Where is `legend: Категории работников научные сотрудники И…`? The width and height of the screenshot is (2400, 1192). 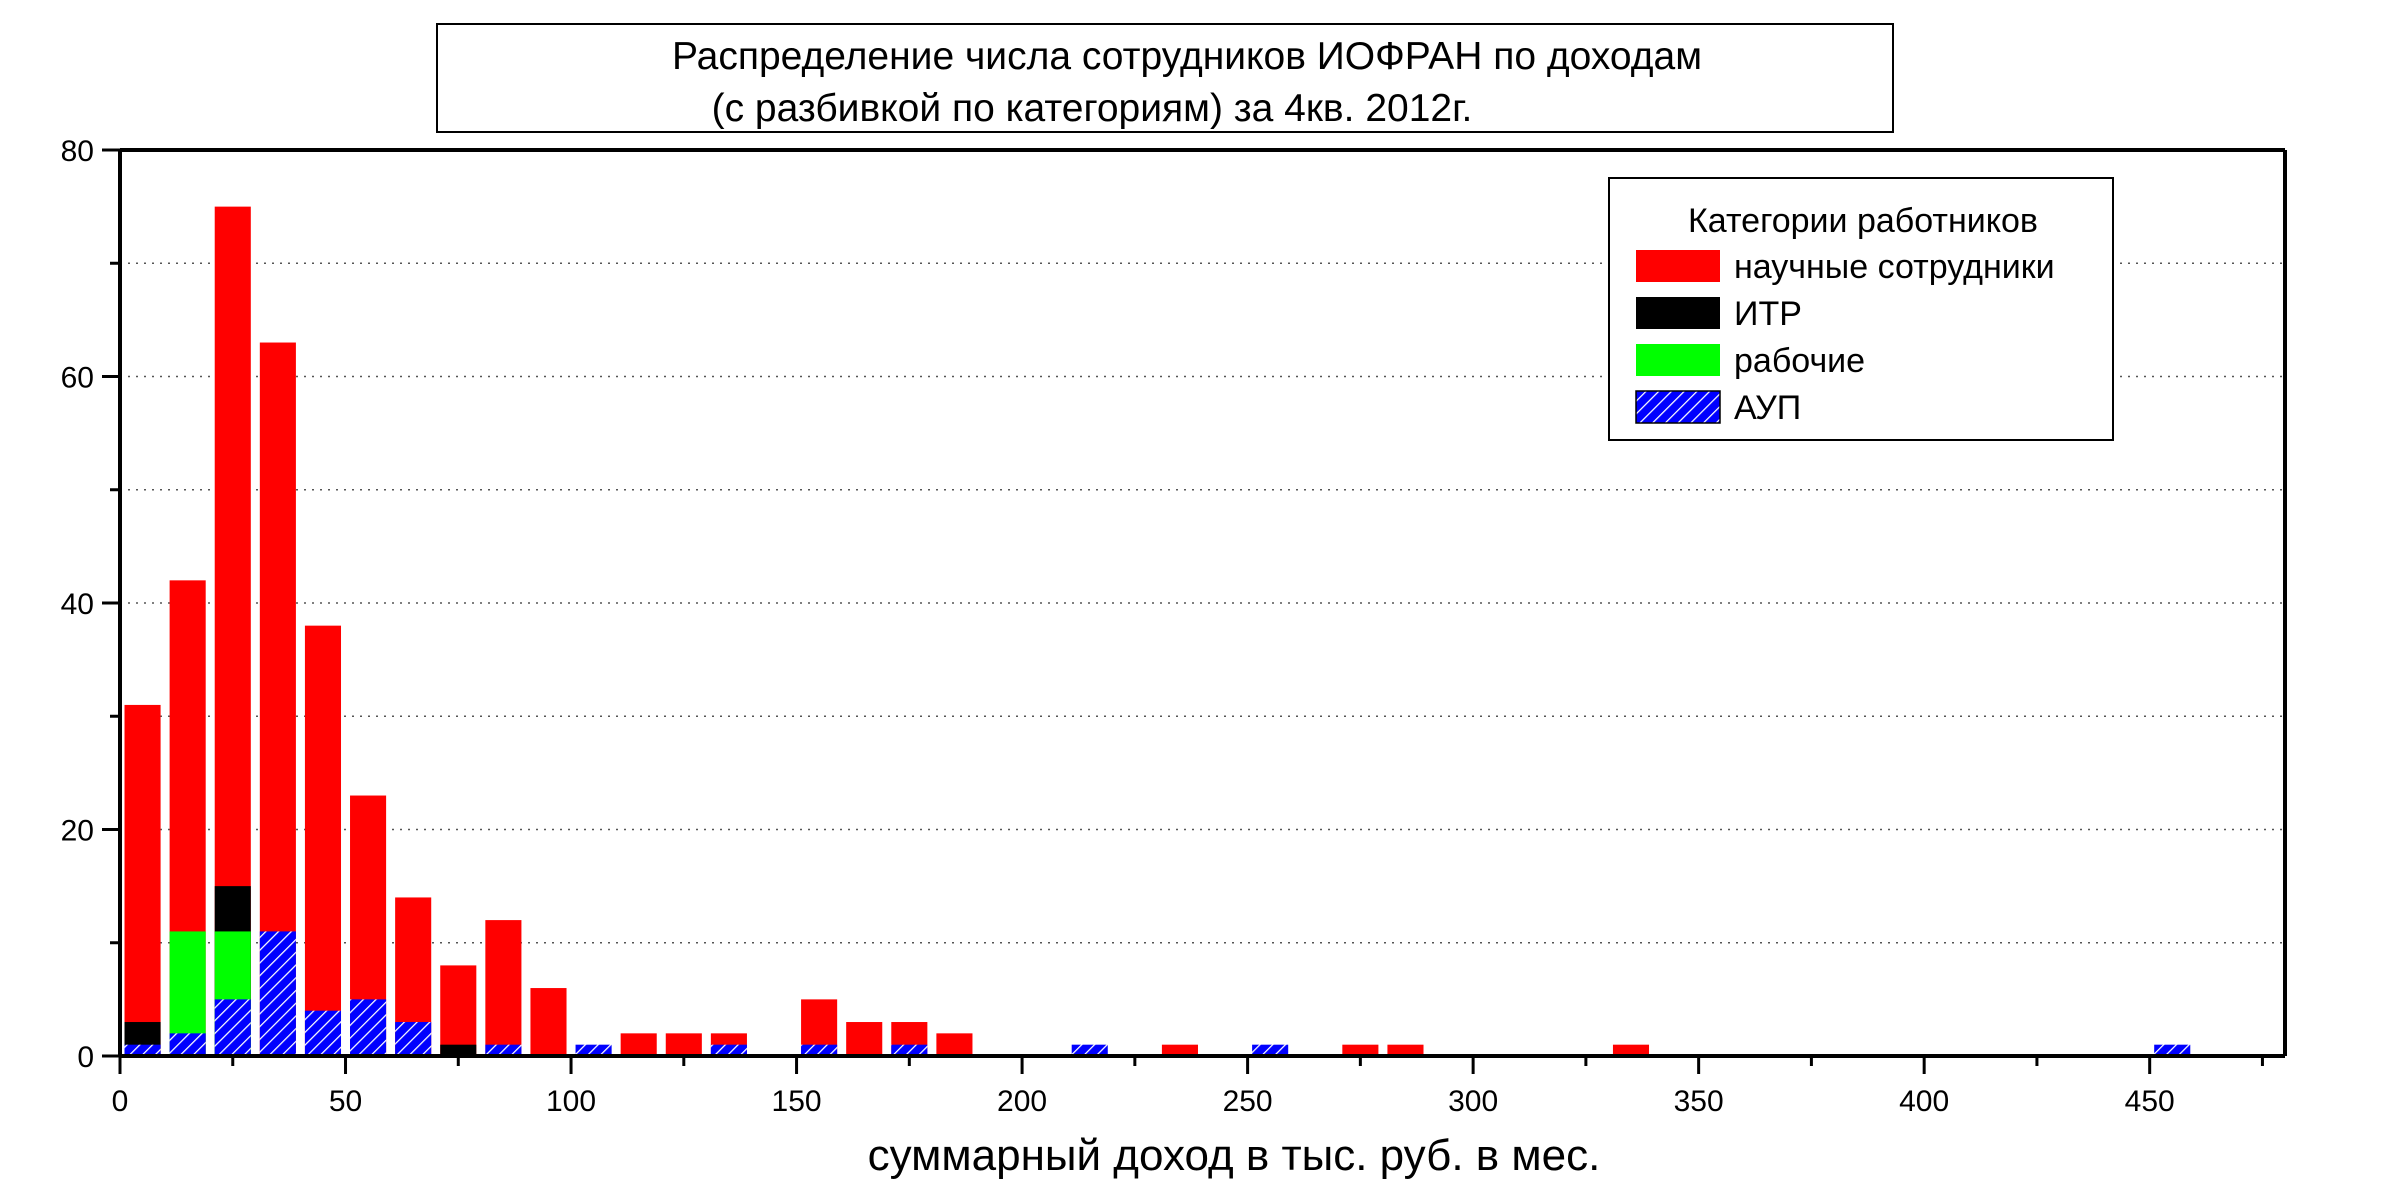 legend: Категории работников научные сотрудники И… is located at coordinates (1861, 309).